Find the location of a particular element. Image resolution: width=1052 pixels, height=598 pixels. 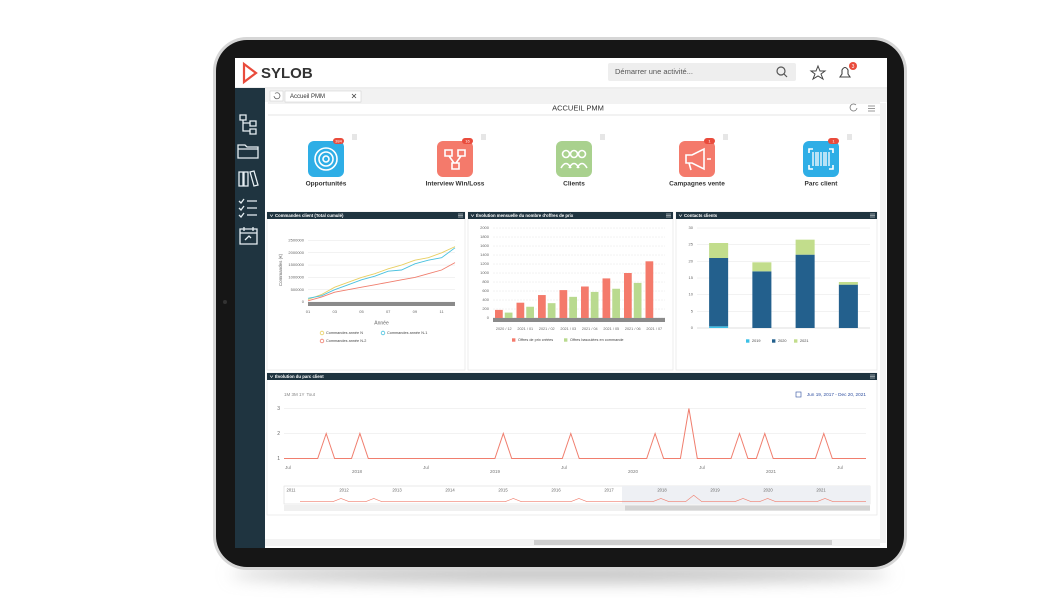

date-range-icon is located at coordinates (798, 394).